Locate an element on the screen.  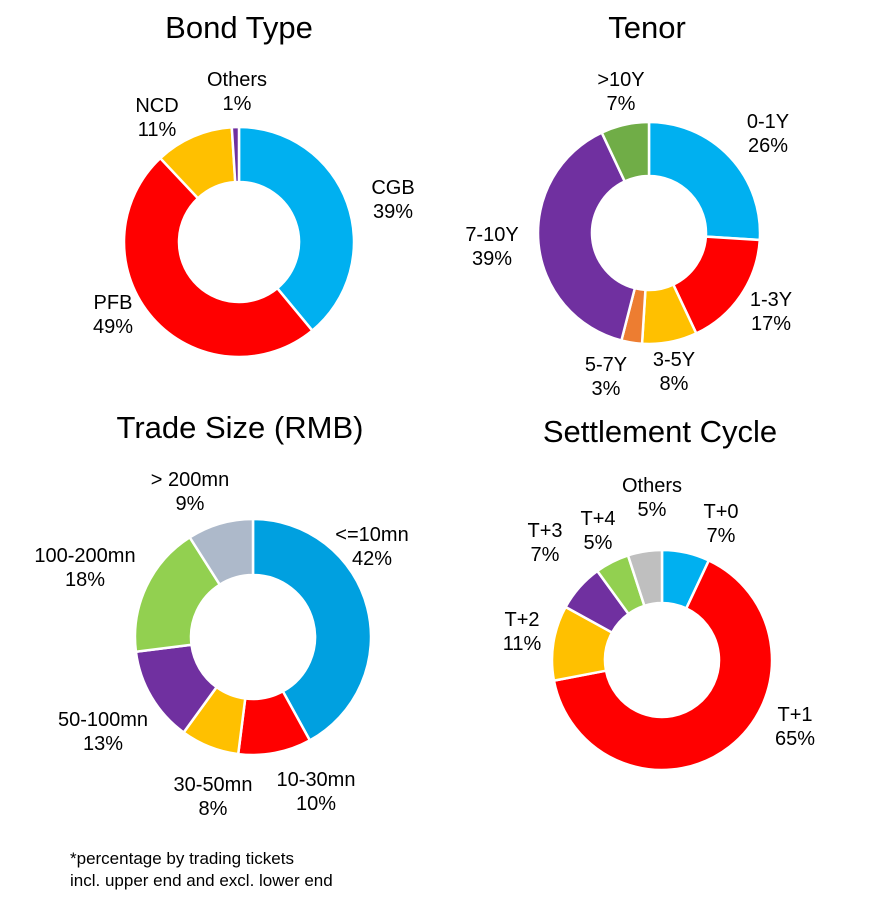
data-label-3-5y: 3-5Y 8% is located at coordinates (674, 372).